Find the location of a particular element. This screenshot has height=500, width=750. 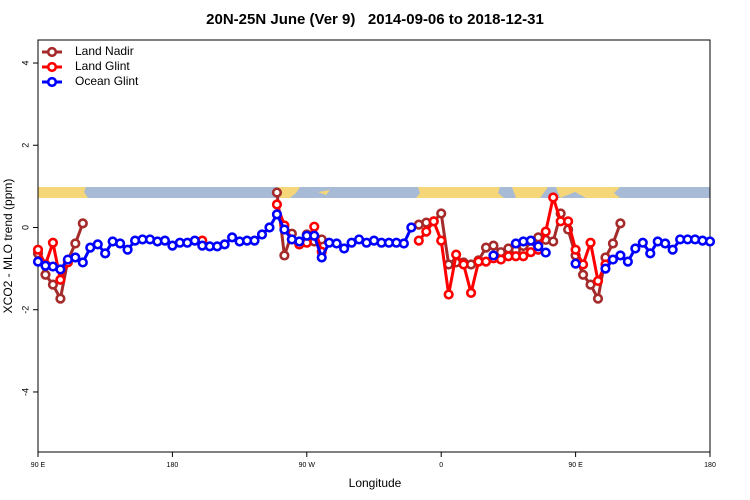

y-tick-label: -4 is located at coordinates (25, 392).